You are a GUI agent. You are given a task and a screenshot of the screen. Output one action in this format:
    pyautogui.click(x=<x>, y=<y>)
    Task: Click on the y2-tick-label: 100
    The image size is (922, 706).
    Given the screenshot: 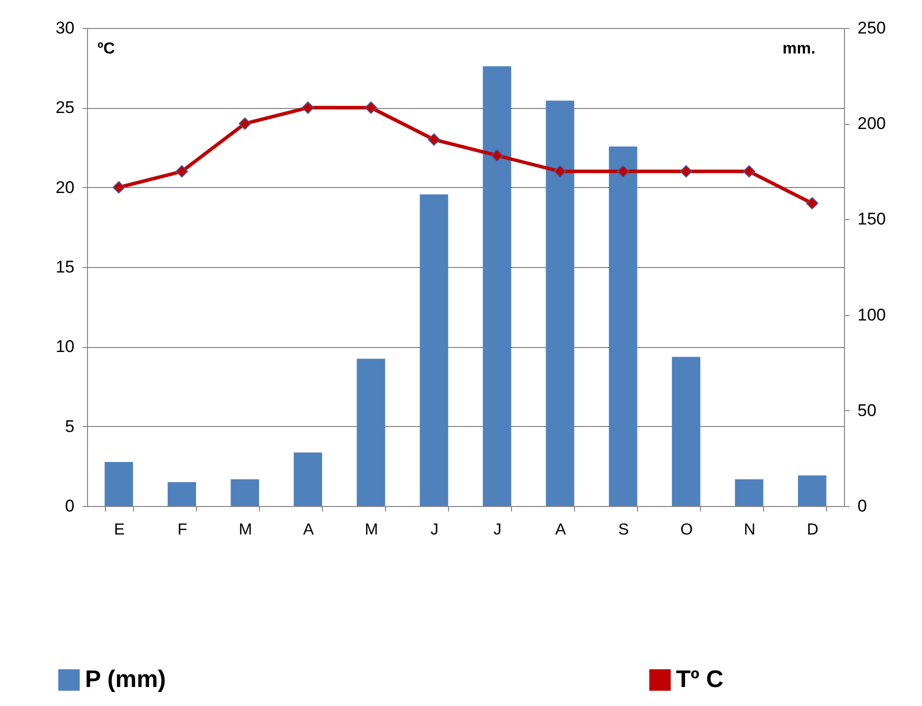 What is the action you would take?
    pyautogui.click(x=872, y=314)
    